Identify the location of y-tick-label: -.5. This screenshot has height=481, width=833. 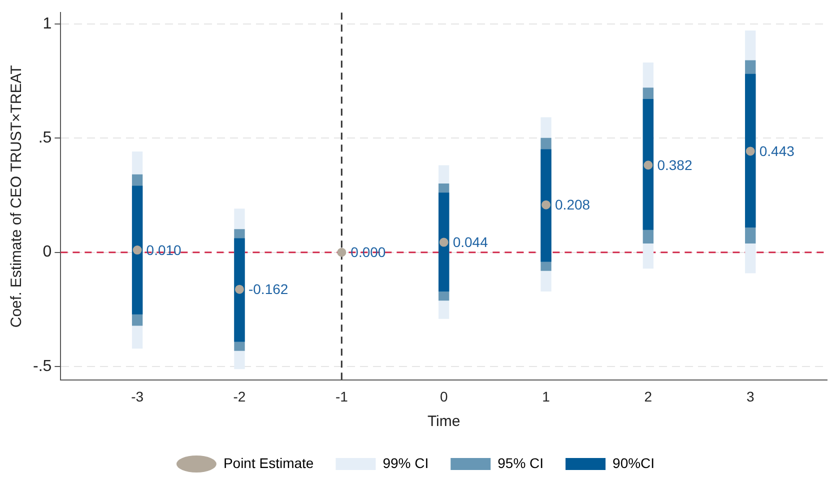
(42, 366).